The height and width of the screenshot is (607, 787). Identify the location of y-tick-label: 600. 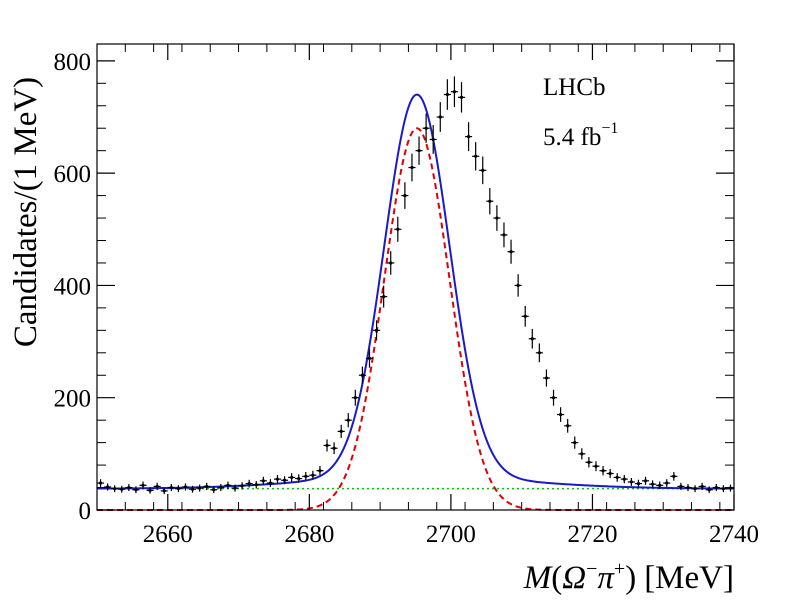
(73, 174).